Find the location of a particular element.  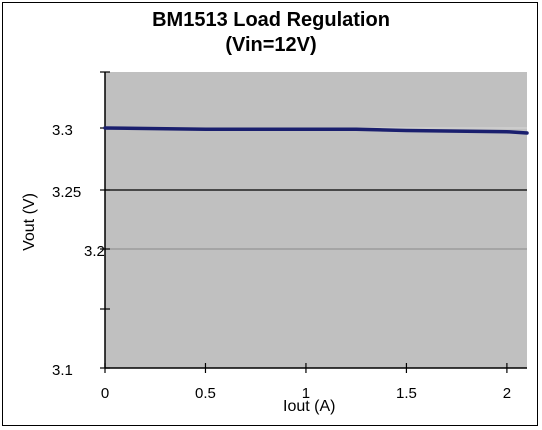

x-tick-label: 1 is located at coordinates (306, 393).